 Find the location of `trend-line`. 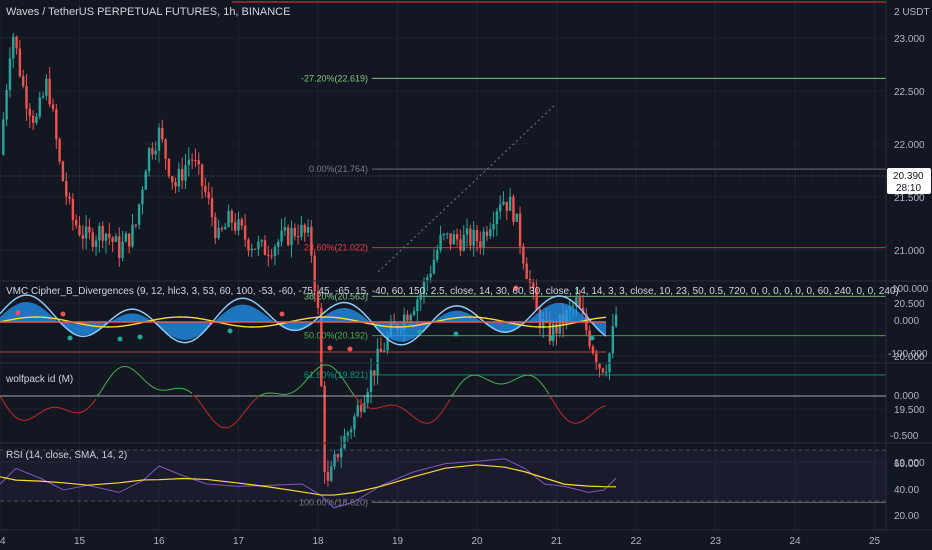

trend-line is located at coordinates (467, 188).